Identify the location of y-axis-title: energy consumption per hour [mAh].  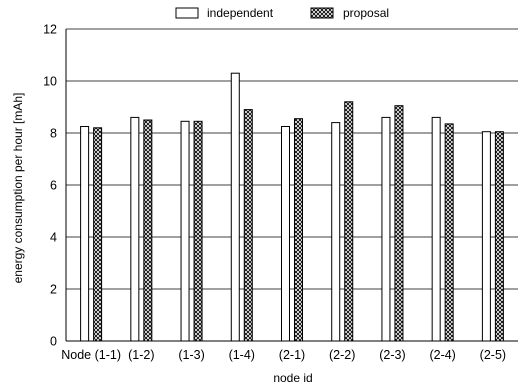
(18, 188).